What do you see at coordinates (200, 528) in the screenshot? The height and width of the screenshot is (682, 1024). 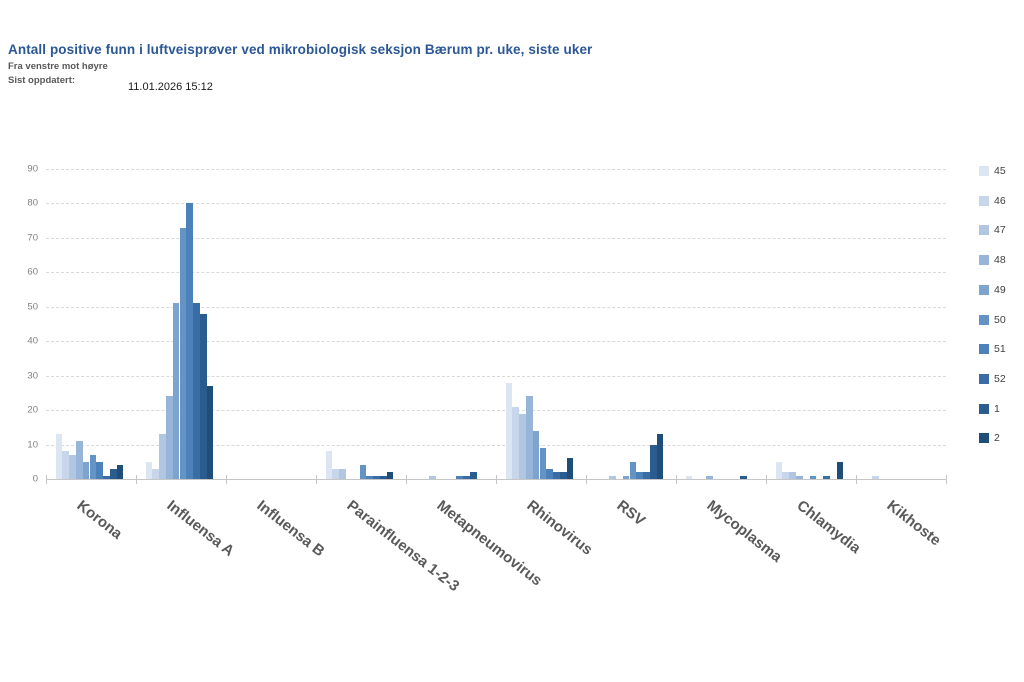 I see `x-axis-label: Influensa A` at bounding box center [200, 528].